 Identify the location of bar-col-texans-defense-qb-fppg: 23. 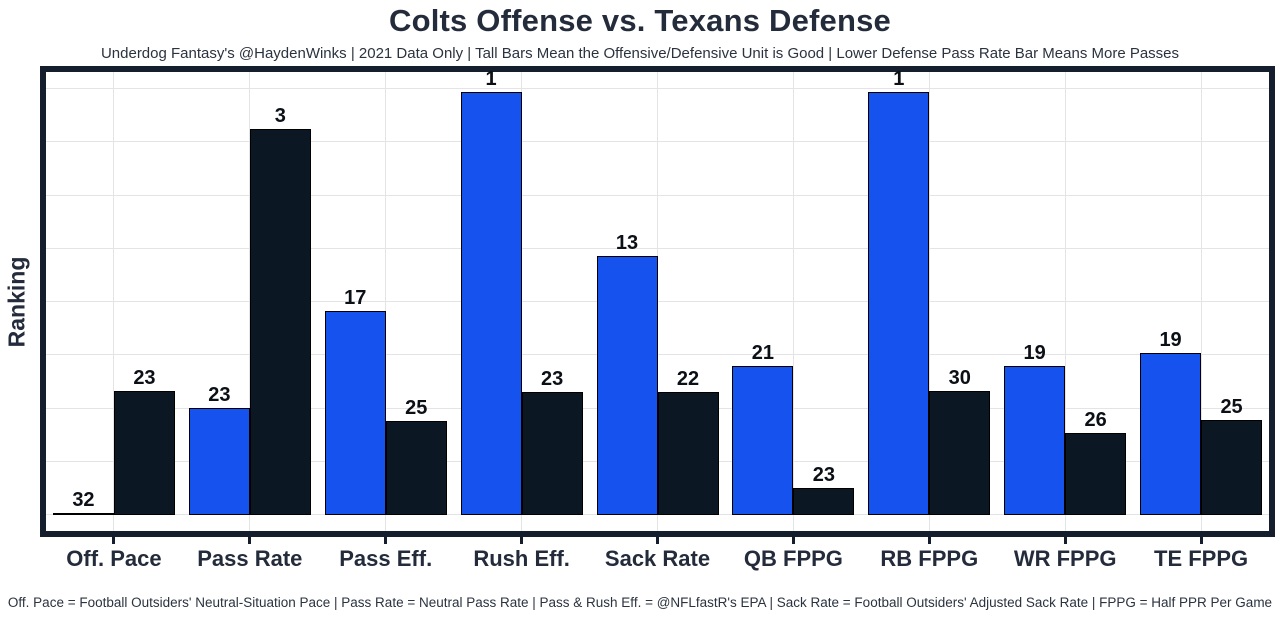
(824, 489).